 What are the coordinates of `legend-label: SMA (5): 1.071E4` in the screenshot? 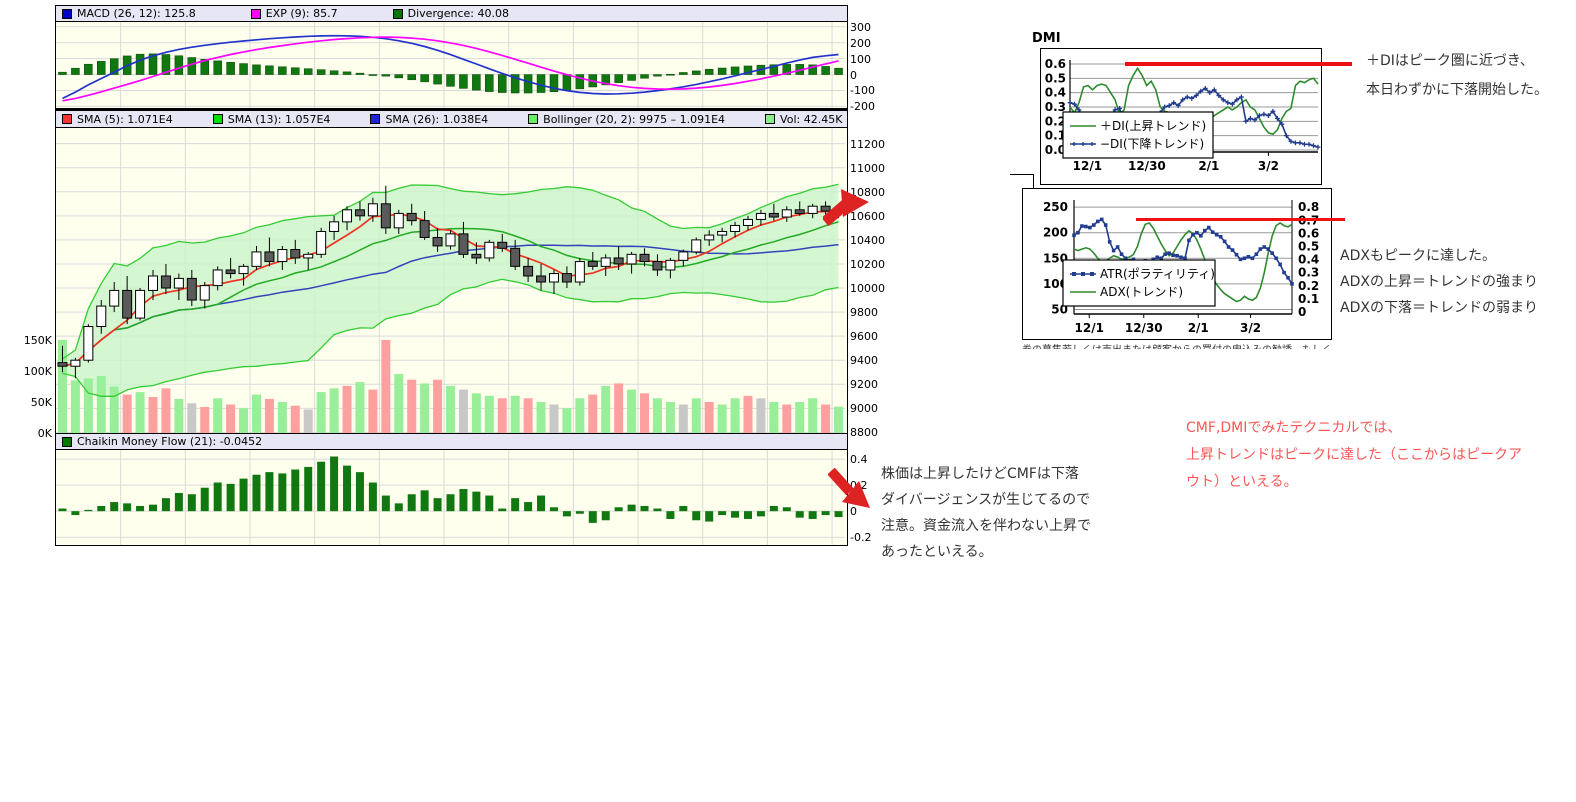 It's located at (125, 119).